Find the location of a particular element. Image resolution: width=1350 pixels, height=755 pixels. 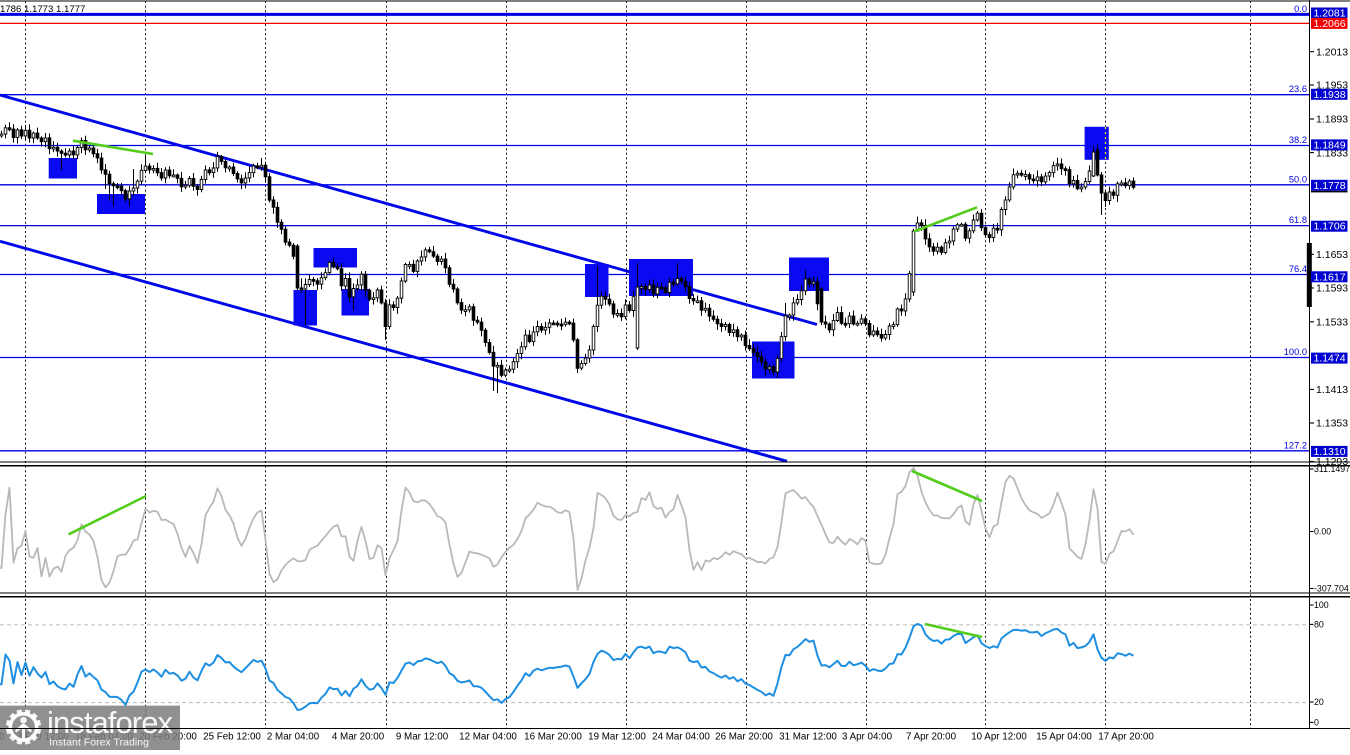

svg-text: 100.0 is located at coordinates (1295, 352).